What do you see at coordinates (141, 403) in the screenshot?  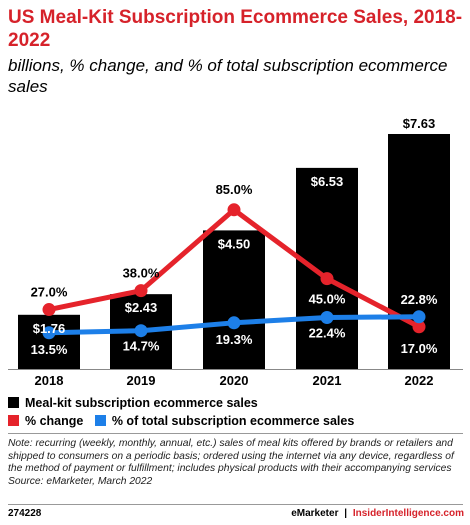 I see `legend-label-sales: Meal-kit subscription ecommerce sales` at bounding box center [141, 403].